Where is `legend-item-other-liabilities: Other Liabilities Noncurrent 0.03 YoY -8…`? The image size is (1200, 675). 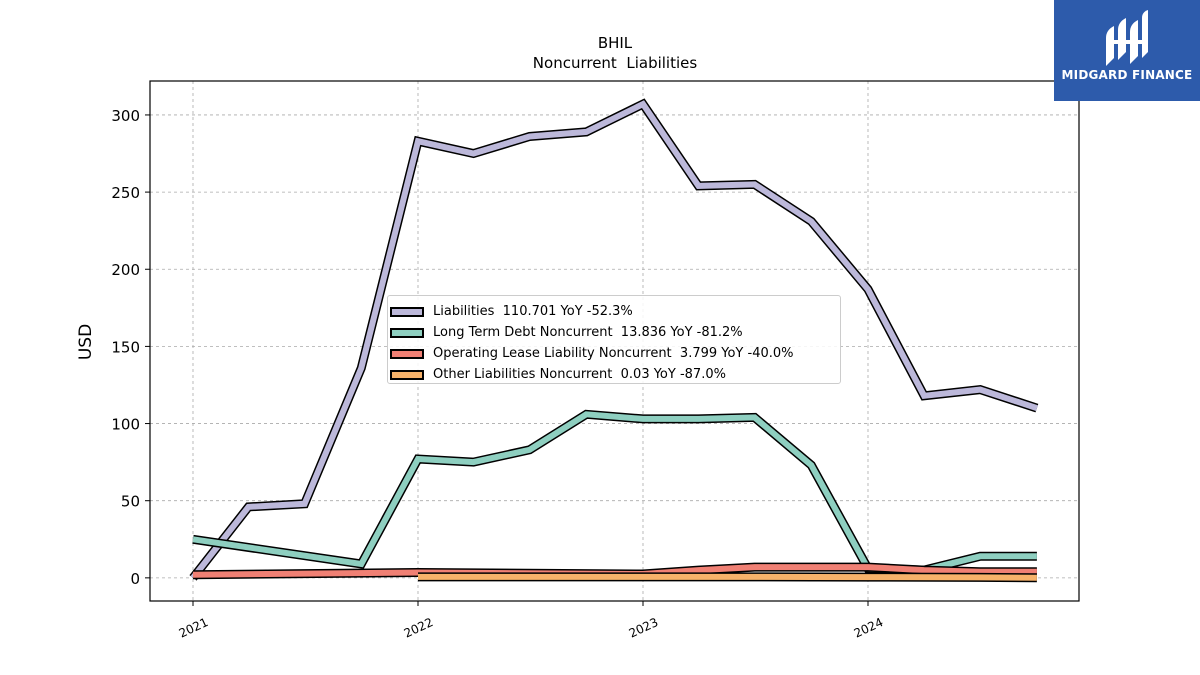
legend-item-other-liabilities: Other Liabilities Noncurrent 0.03 YoY -8… is located at coordinates (614, 374).